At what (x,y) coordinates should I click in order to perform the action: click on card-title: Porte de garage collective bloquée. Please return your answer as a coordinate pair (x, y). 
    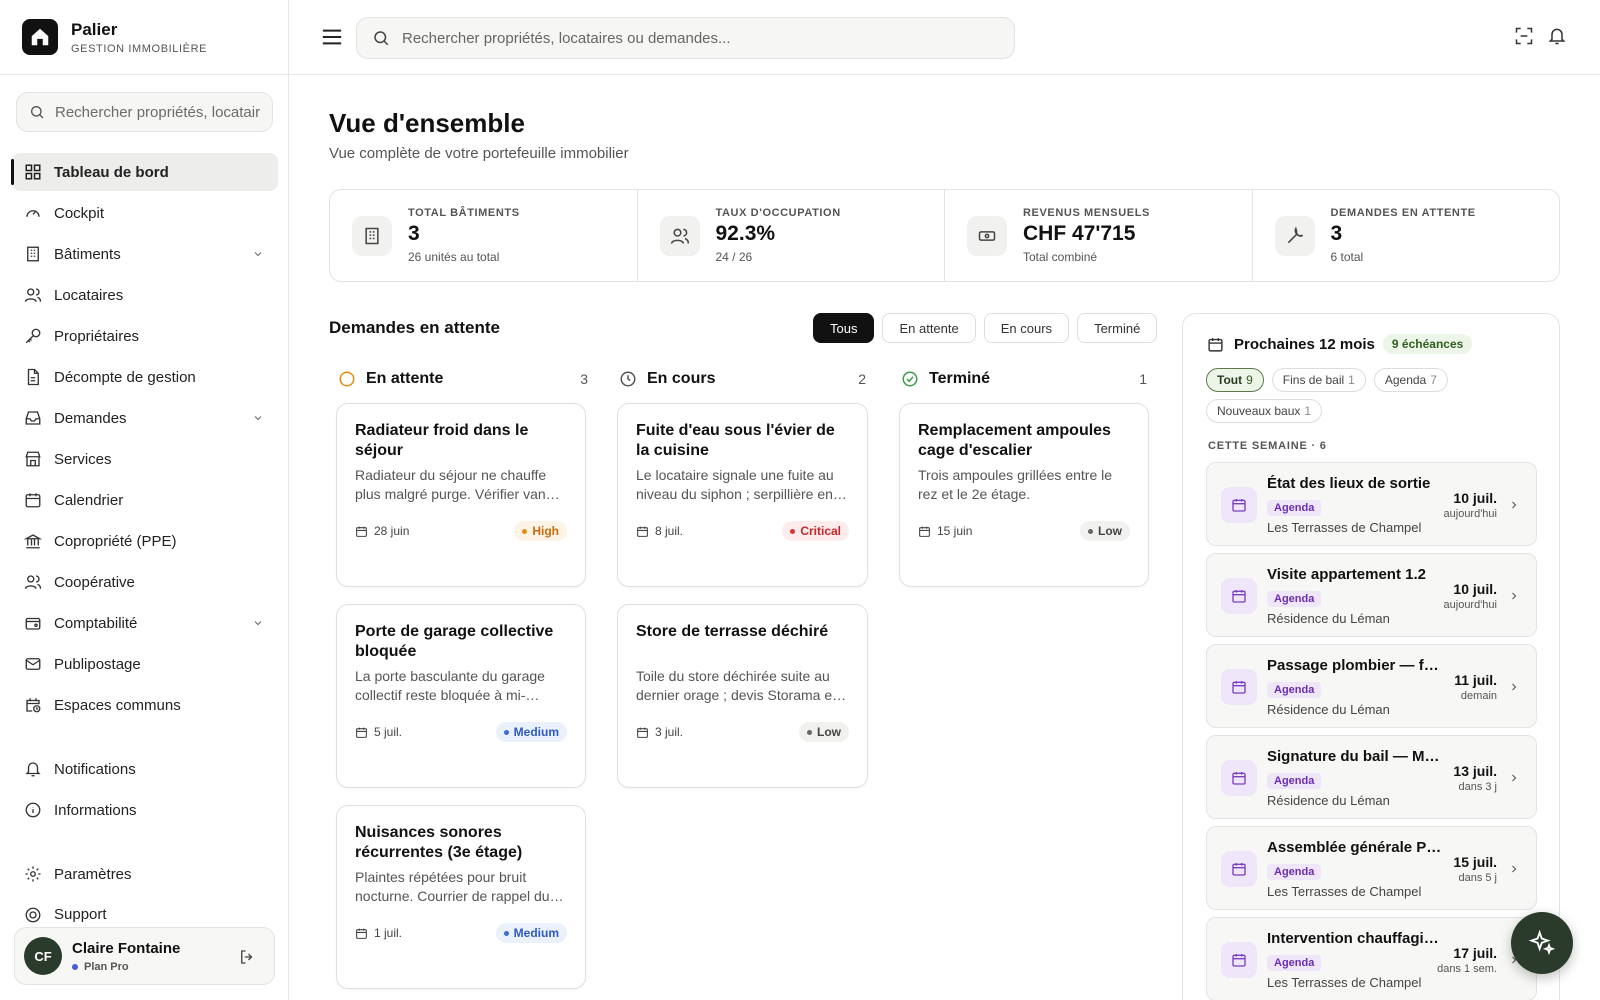
    Looking at the image, I should click on (454, 641).